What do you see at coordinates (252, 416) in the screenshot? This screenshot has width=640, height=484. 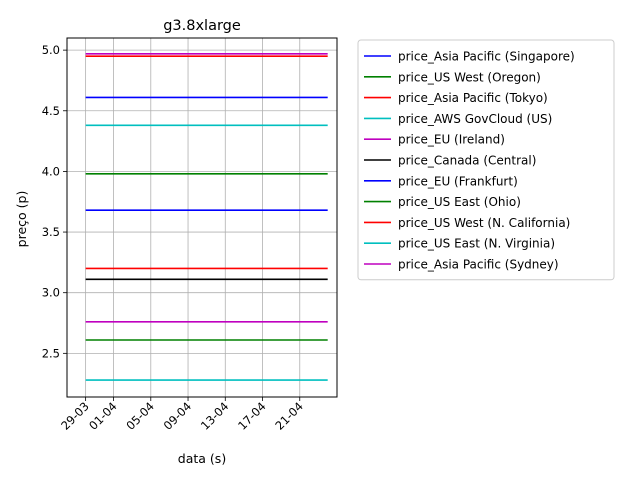 I see `x-tick-label: 17-04` at bounding box center [252, 416].